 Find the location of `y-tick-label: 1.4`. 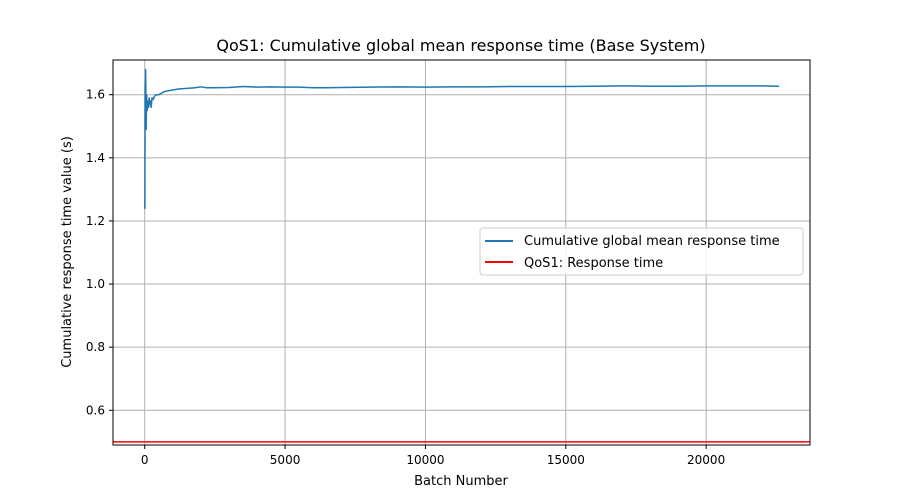

y-tick-label: 1.4 is located at coordinates (95, 158).